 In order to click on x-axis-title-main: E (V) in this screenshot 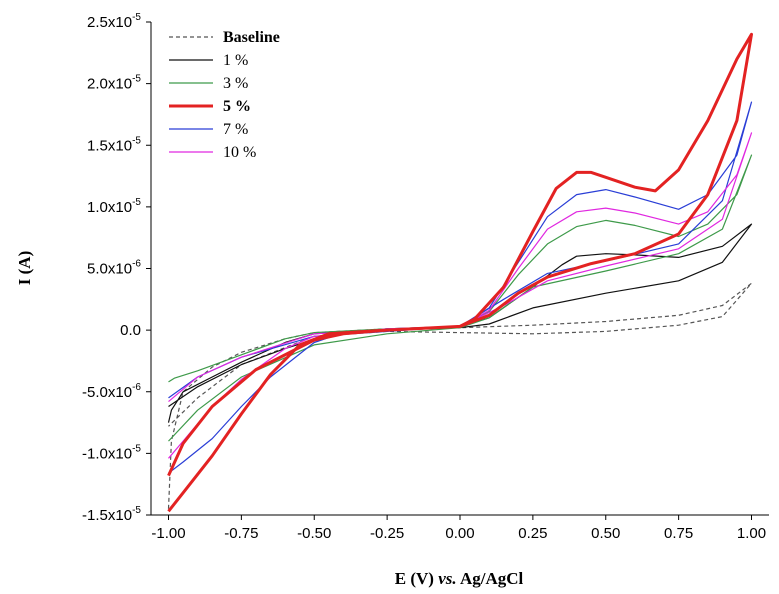, I will do `click(414, 578)`.